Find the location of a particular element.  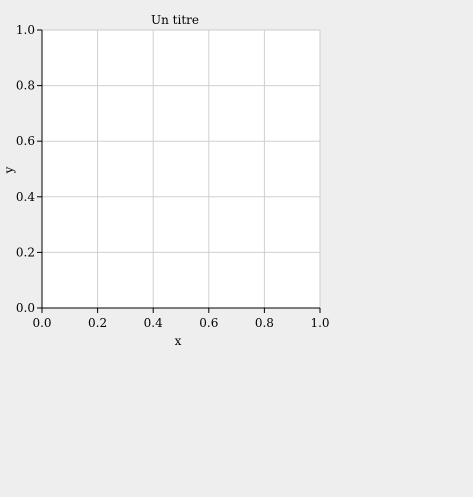

y-tick-label: 0.4 is located at coordinates (25, 197).